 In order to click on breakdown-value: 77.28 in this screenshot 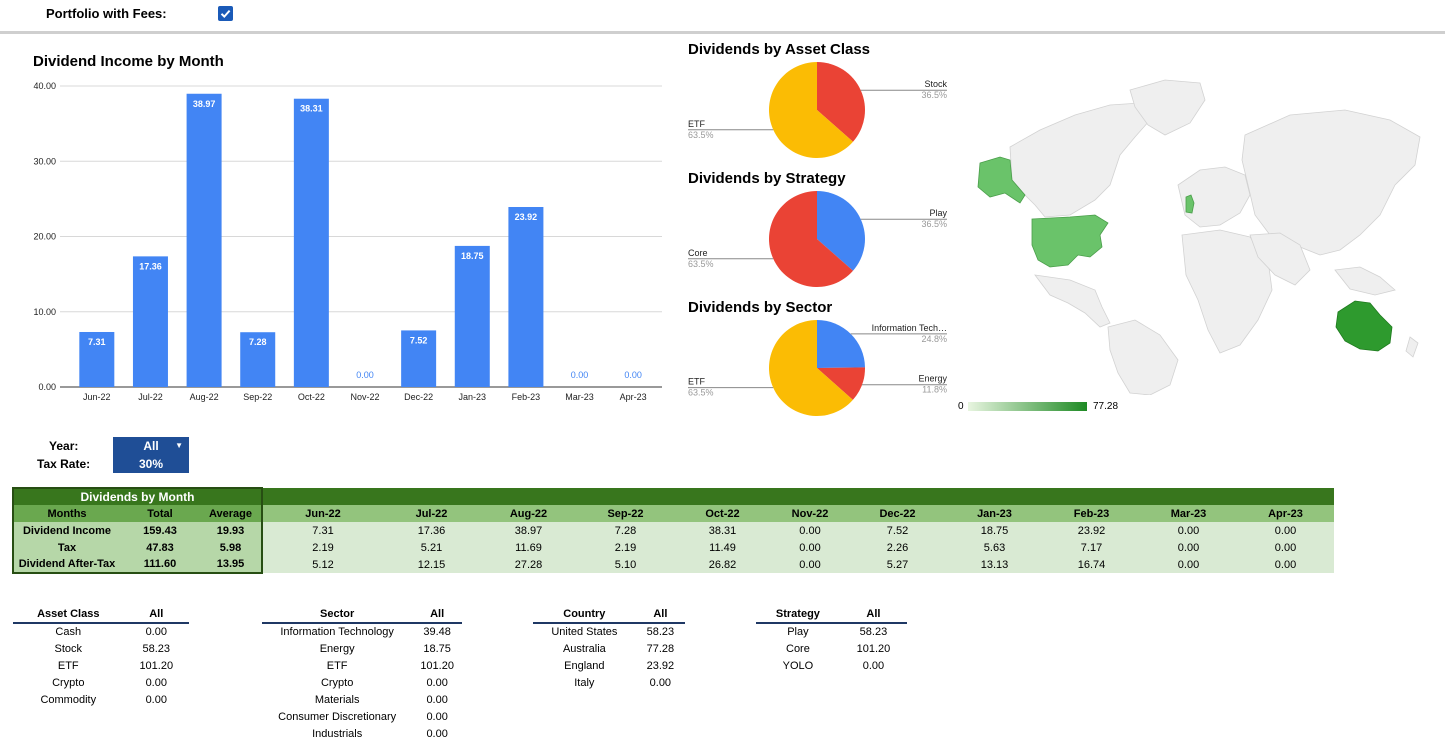, I will do `click(660, 648)`.